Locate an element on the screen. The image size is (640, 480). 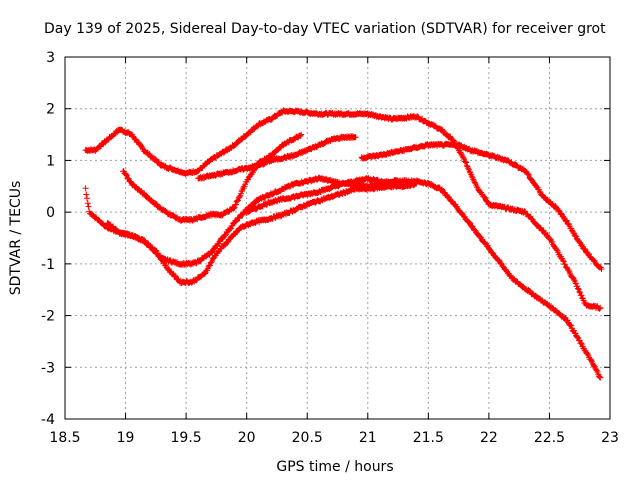
y-tick-label: -1 is located at coordinates (48, 265).